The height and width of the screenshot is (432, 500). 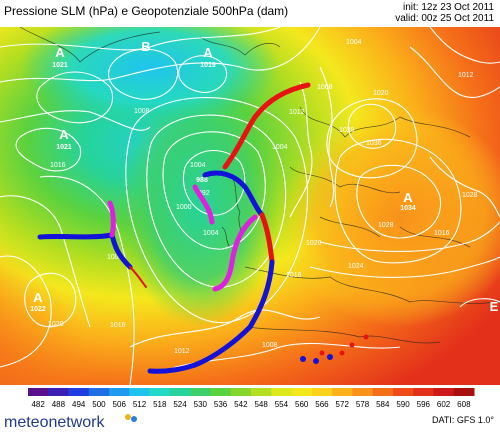 I want to click on polar-vortex-shading, so click(x=150, y=77).